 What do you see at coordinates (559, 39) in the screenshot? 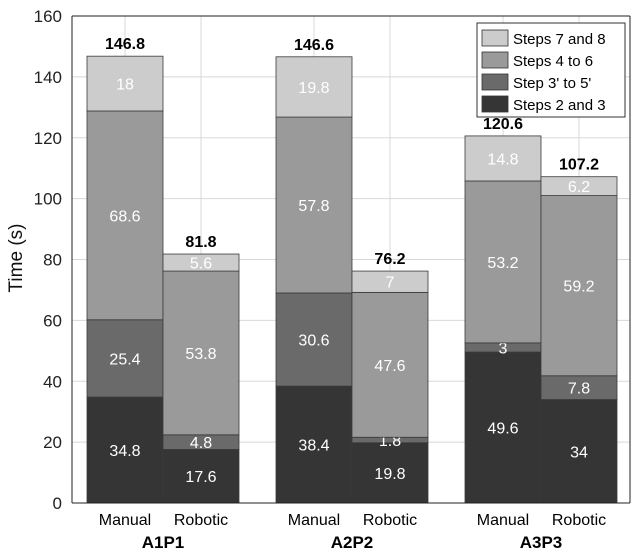
I see `legend-label: Steps 7 and 8` at bounding box center [559, 39].